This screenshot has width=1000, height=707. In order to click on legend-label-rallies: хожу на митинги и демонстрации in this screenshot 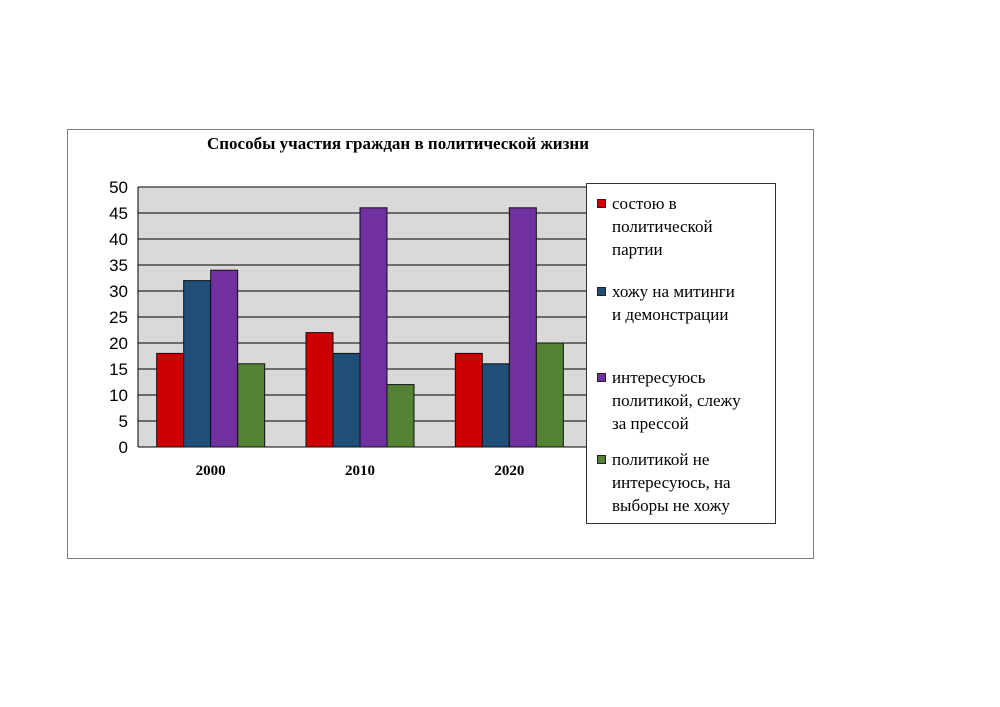, I will do `click(673, 303)`.